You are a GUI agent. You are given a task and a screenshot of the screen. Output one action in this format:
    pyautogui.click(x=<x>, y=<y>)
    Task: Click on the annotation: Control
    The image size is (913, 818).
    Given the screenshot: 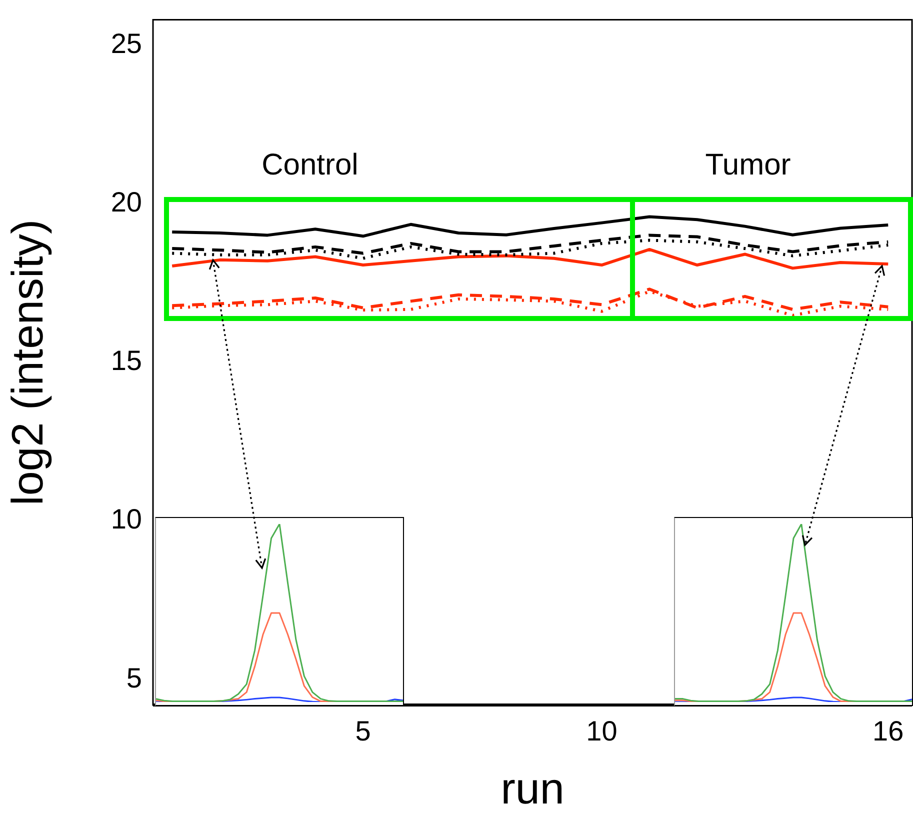 What is the action you would take?
    pyautogui.click(x=310, y=165)
    